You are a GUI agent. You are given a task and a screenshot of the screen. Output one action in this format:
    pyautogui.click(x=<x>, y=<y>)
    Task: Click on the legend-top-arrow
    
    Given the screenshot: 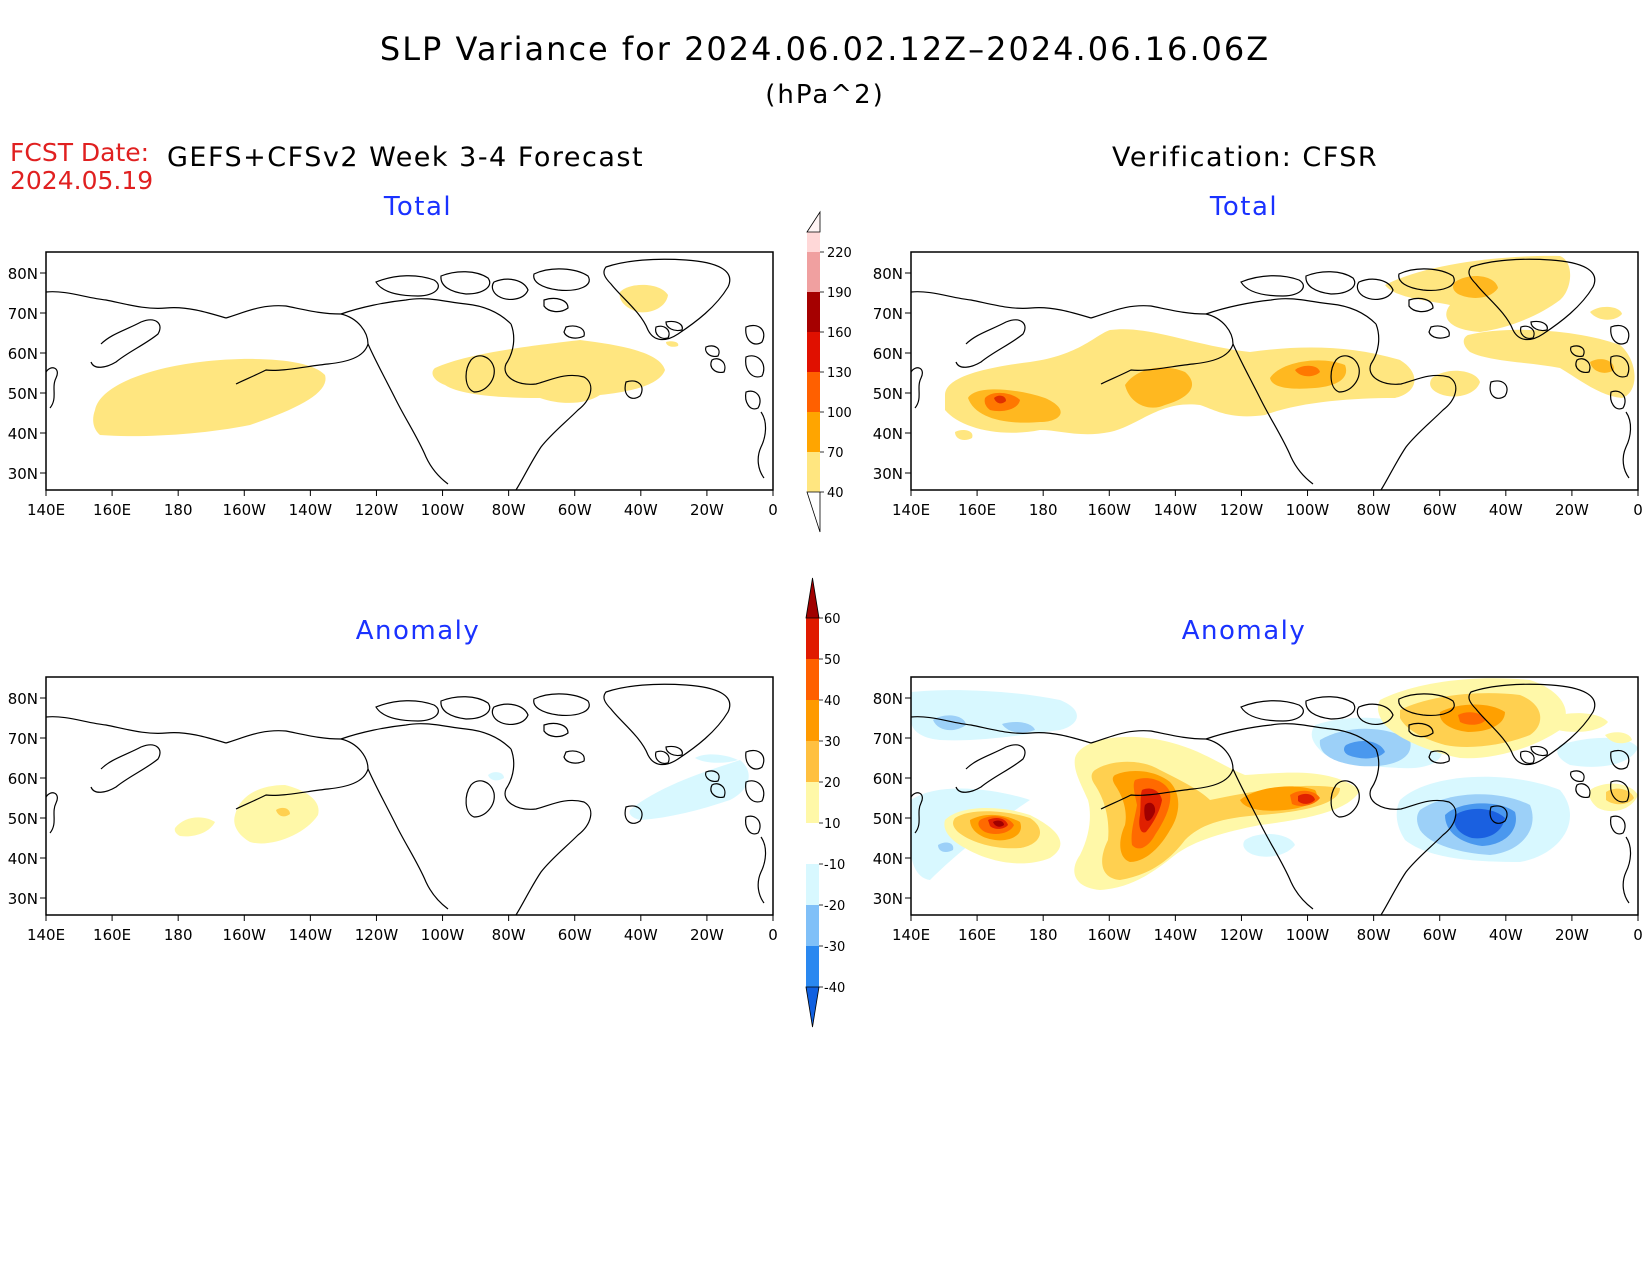 What is the action you would take?
    pyautogui.click(x=813, y=221)
    